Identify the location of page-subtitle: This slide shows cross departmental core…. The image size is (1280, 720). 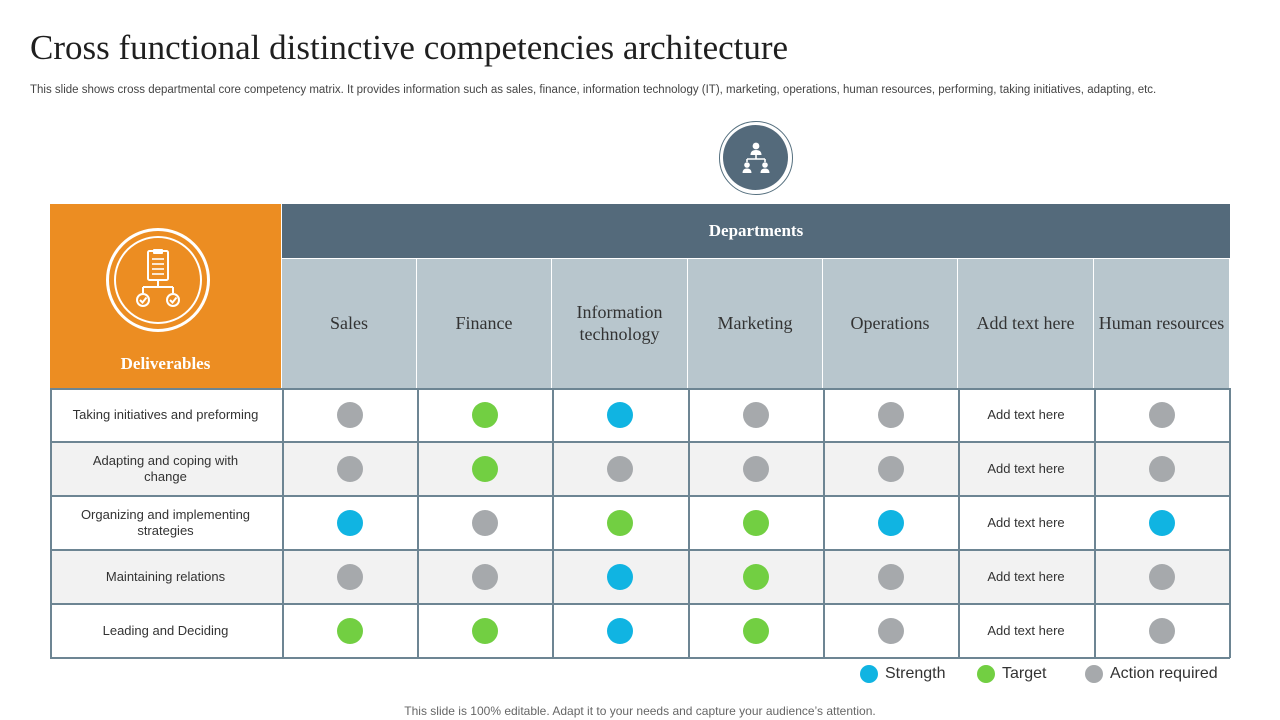
(593, 90).